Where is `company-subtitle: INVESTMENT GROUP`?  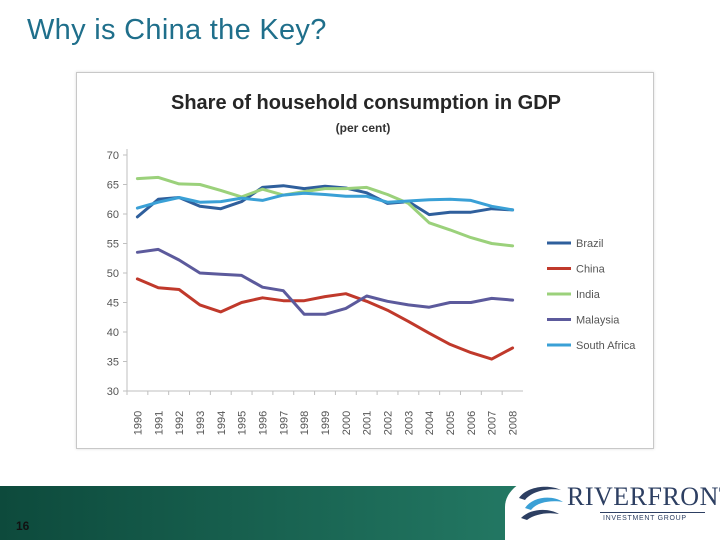 company-subtitle: INVESTMENT GROUP is located at coordinates (645, 518).